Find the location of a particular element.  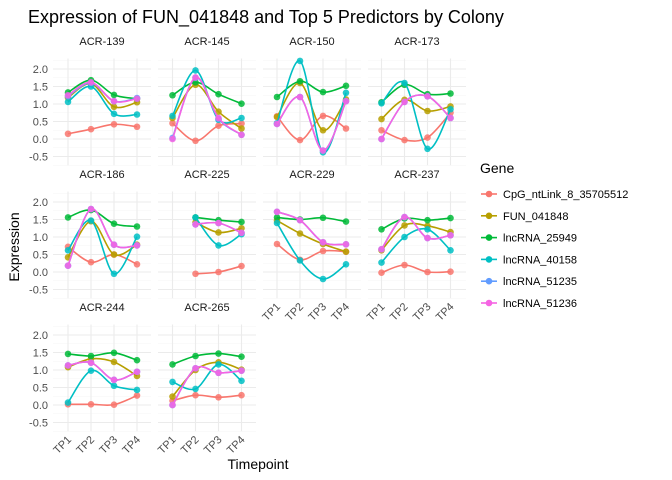

y-tick-label: -0.5 is located at coordinates (38, 158).